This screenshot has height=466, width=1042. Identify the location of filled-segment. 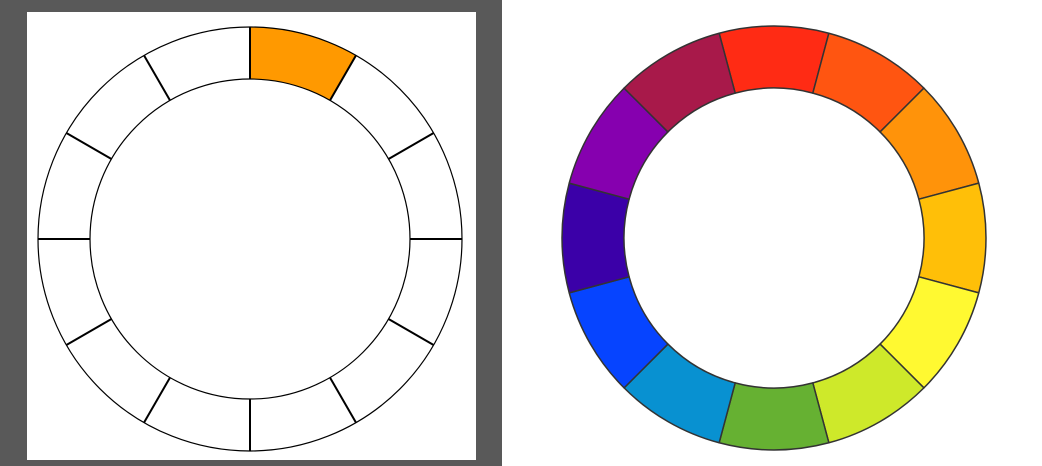
(303, 64).